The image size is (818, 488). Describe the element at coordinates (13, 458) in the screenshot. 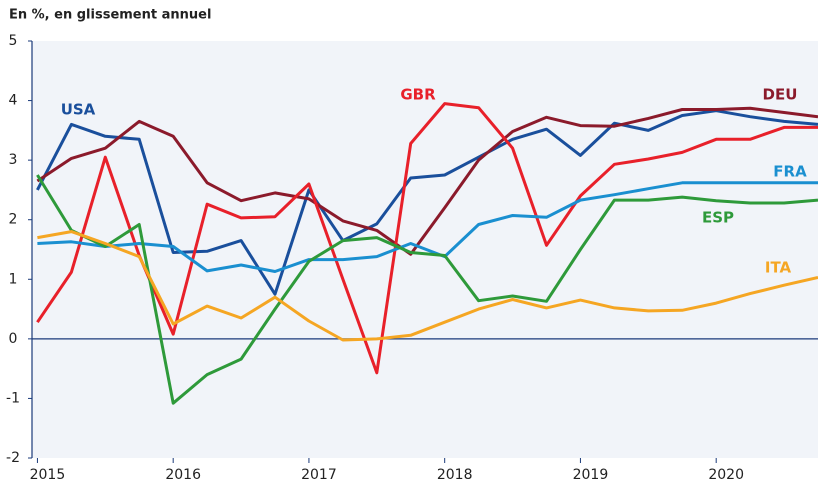

I see `y-tick-label: -2` at that location.